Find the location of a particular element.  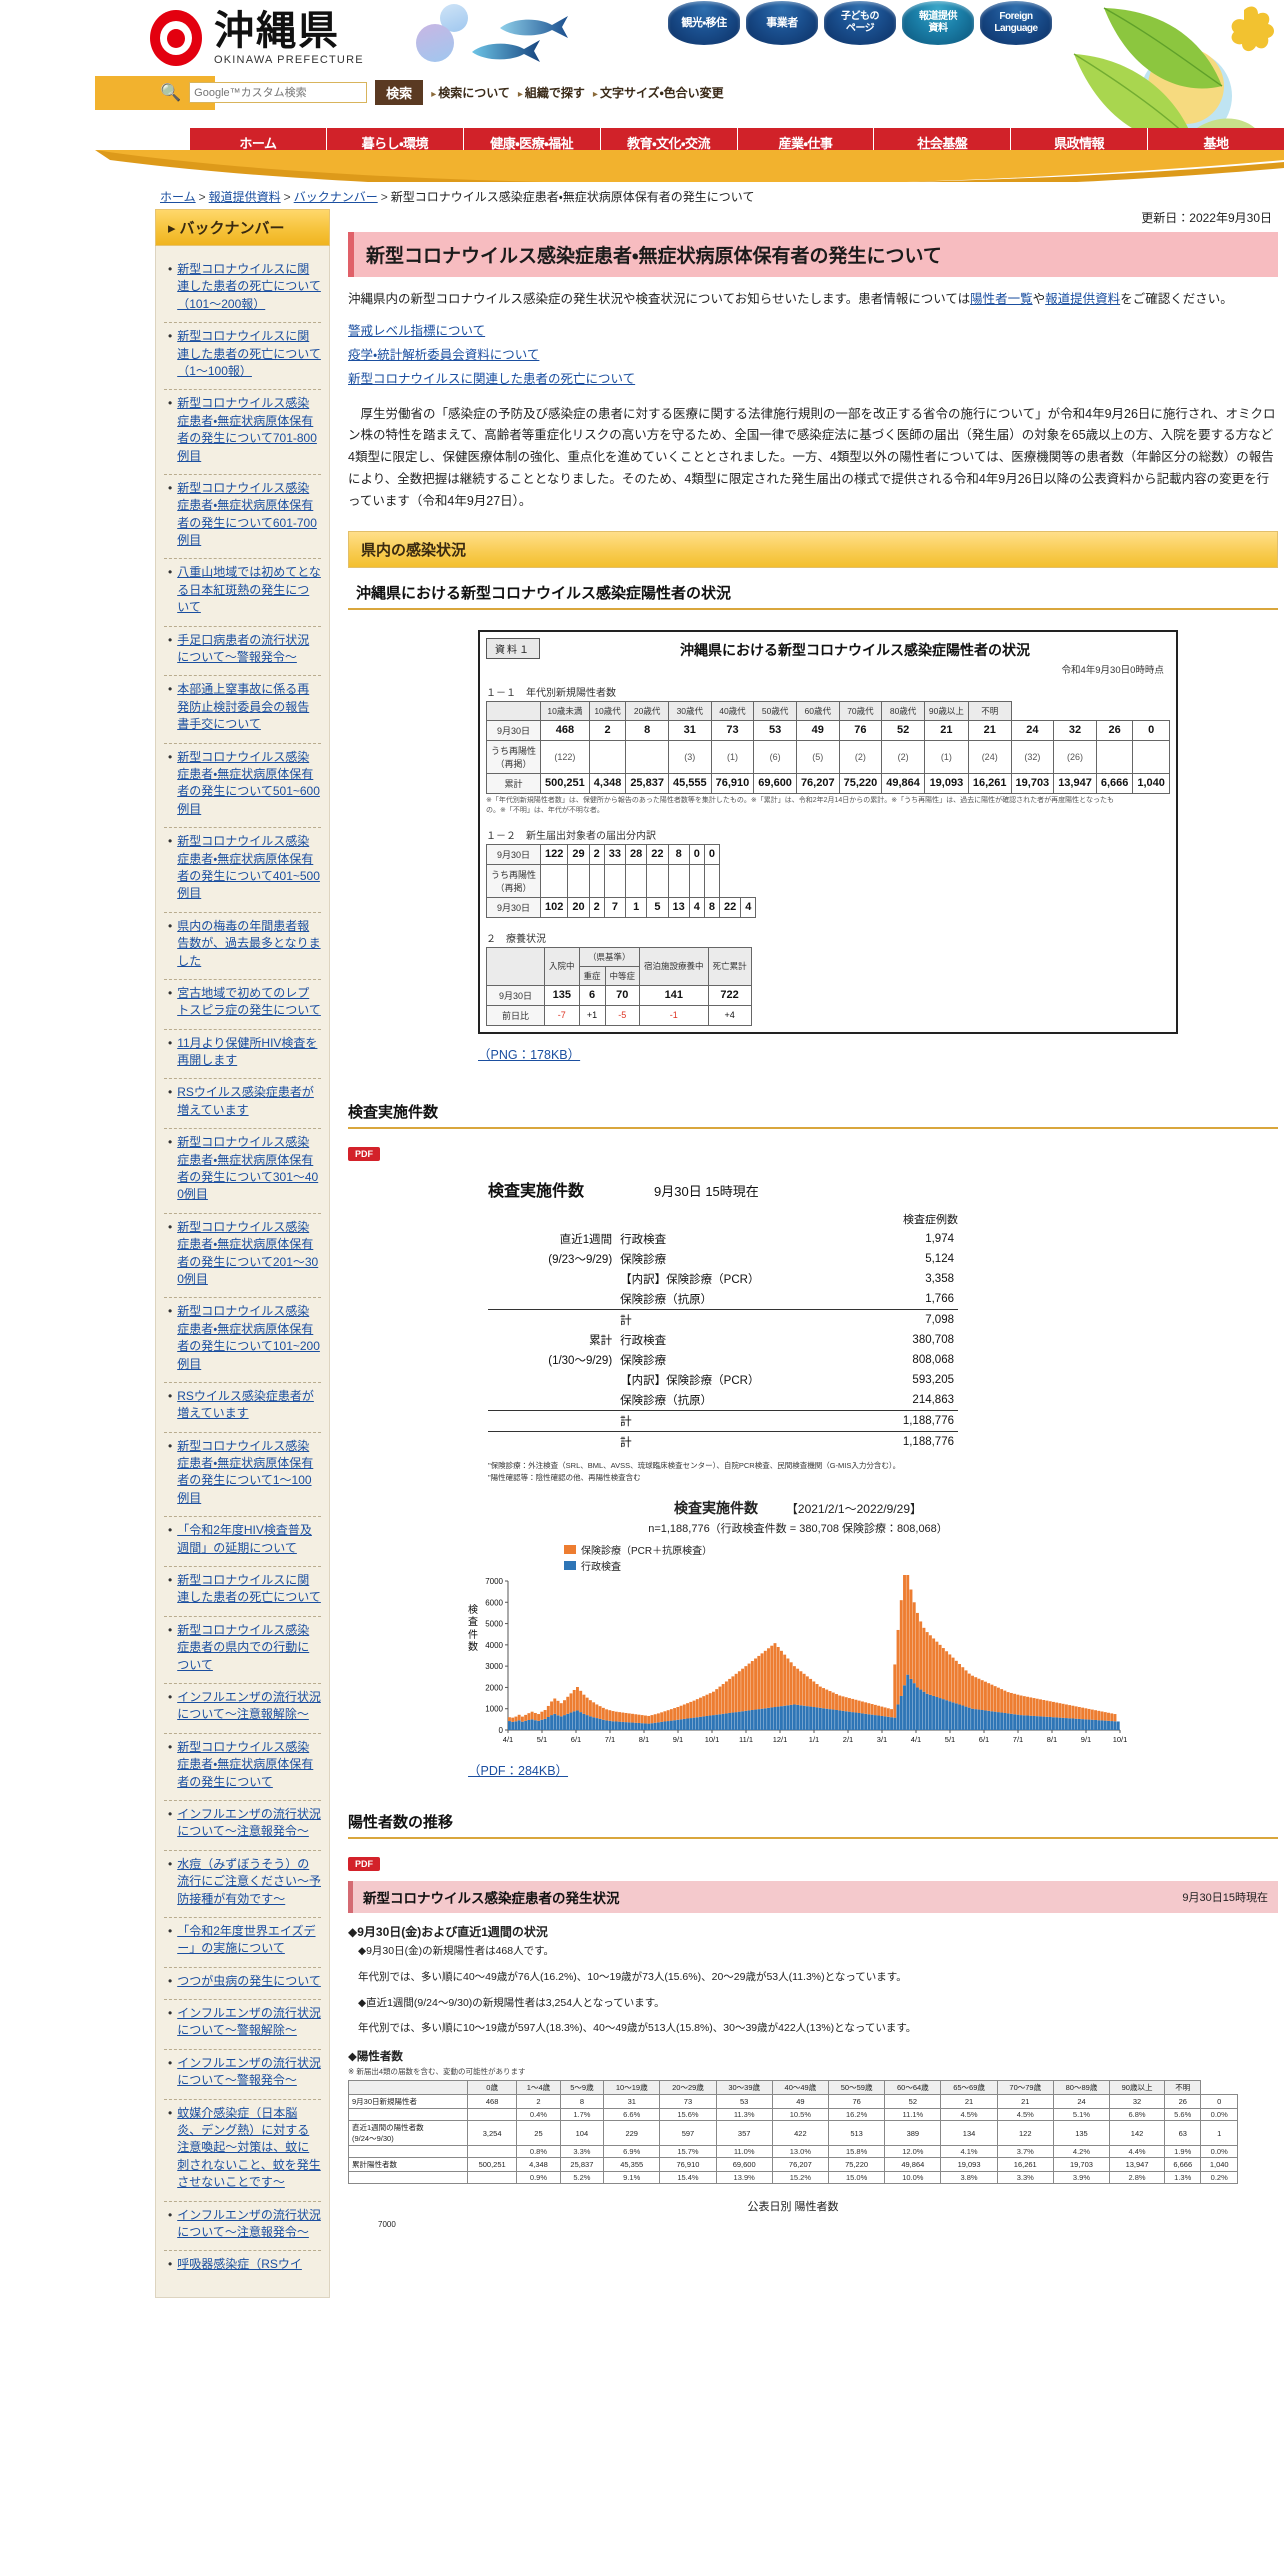

sidebar-item-21: • インフルエンザの流行状況について～注意報解除～ is located at coordinates (242, 1709).